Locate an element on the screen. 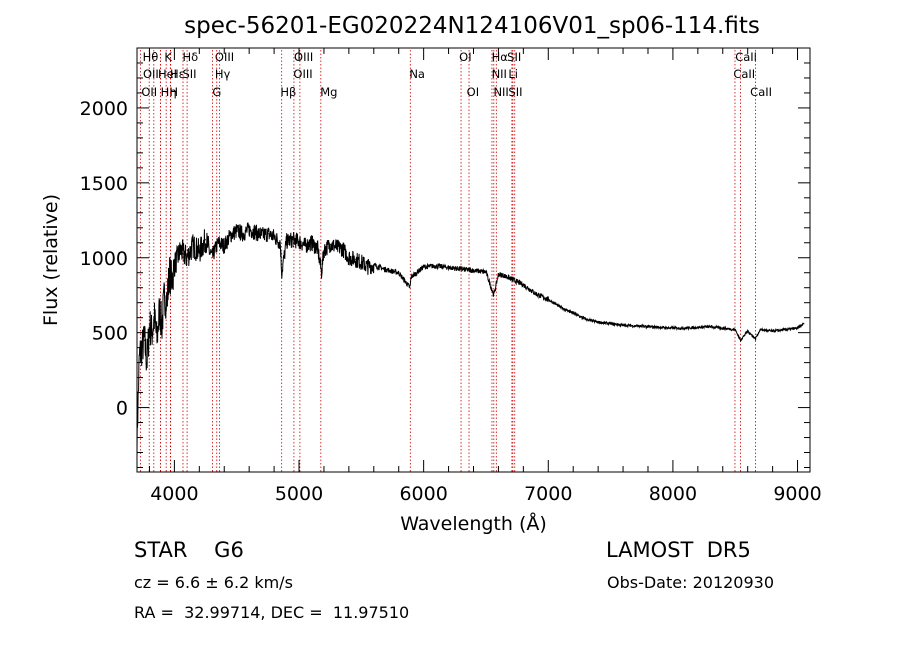  line-label-17: Na is located at coordinates (417, 74).